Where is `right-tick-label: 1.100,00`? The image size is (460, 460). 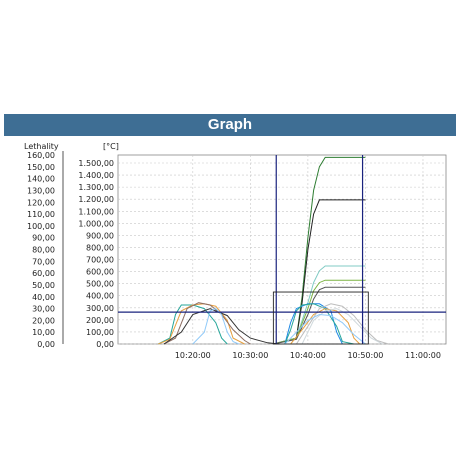 right-tick-label: 1.100,00 is located at coordinates (96, 211).